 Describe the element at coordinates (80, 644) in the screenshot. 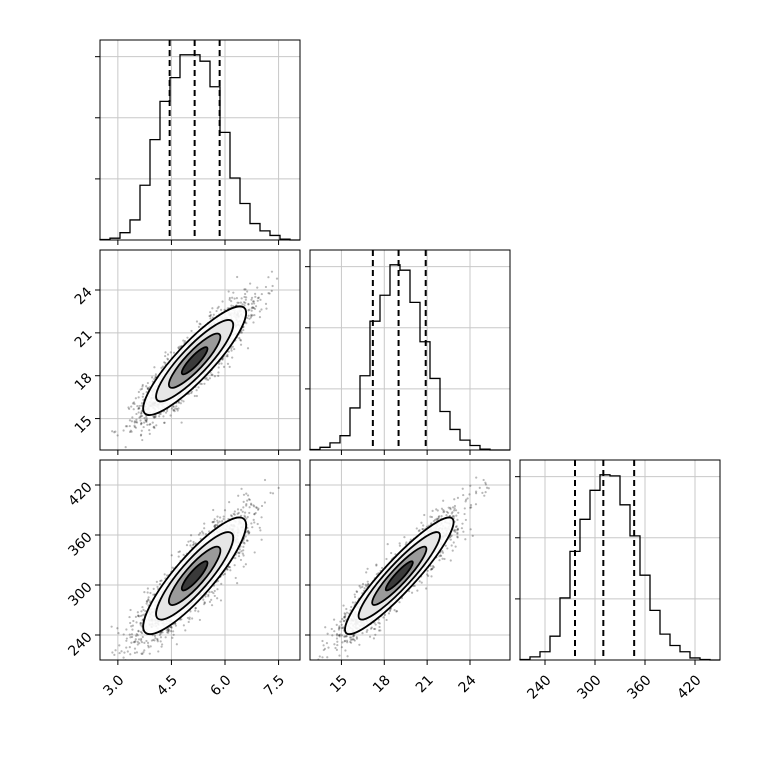

I see `y-tick-label: 240` at that location.